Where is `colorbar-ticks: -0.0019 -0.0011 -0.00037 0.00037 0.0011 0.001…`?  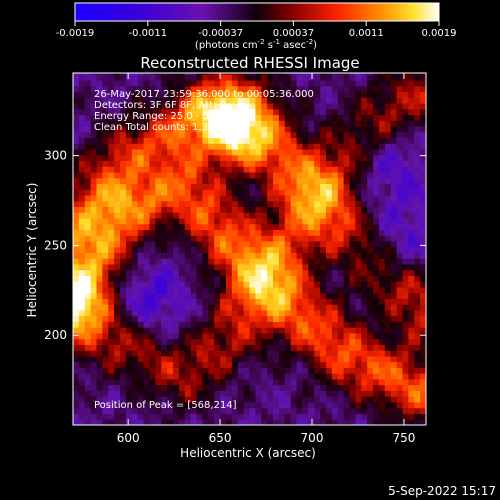
colorbar-ticks: -0.0019 -0.0011 -0.00037 0.00037 0.0011 0.001… is located at coordinates (256, 30).